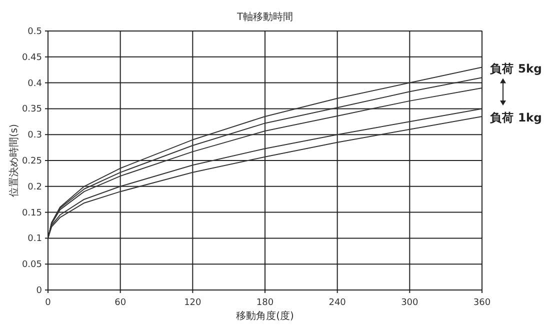  What do you see at coordinates (265, 17) in the screenshot?
I see `chart-title: T軸移動時間` at bounding box center [265, 17].